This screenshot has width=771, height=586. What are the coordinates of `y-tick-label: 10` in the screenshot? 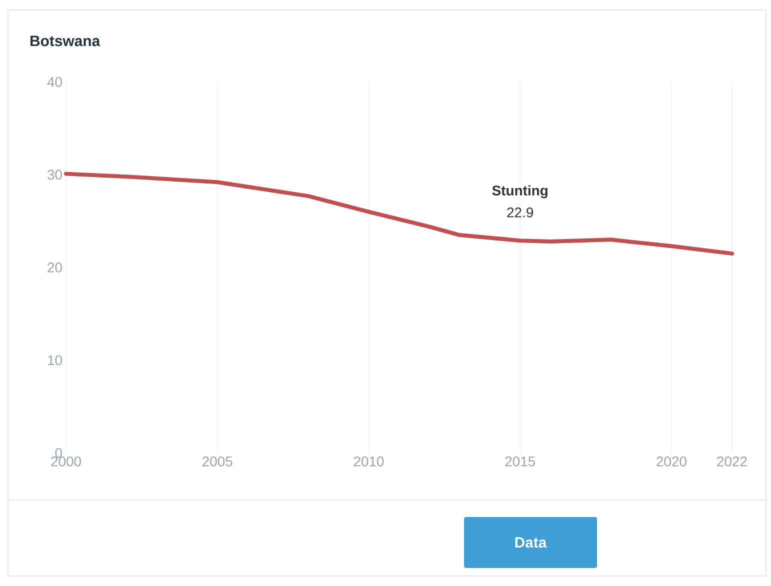 It's located at (55, 360).